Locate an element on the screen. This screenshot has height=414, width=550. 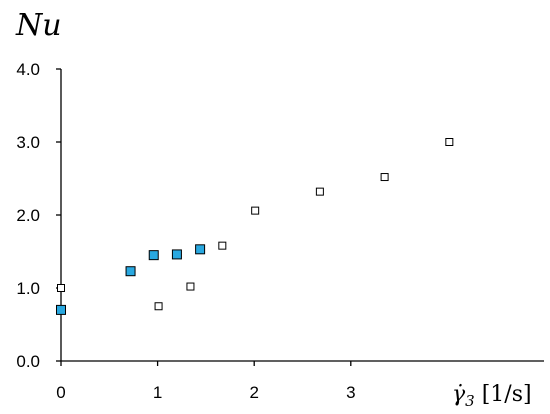
y-tick-label: 1.0 is located at coordinates (28, 288).